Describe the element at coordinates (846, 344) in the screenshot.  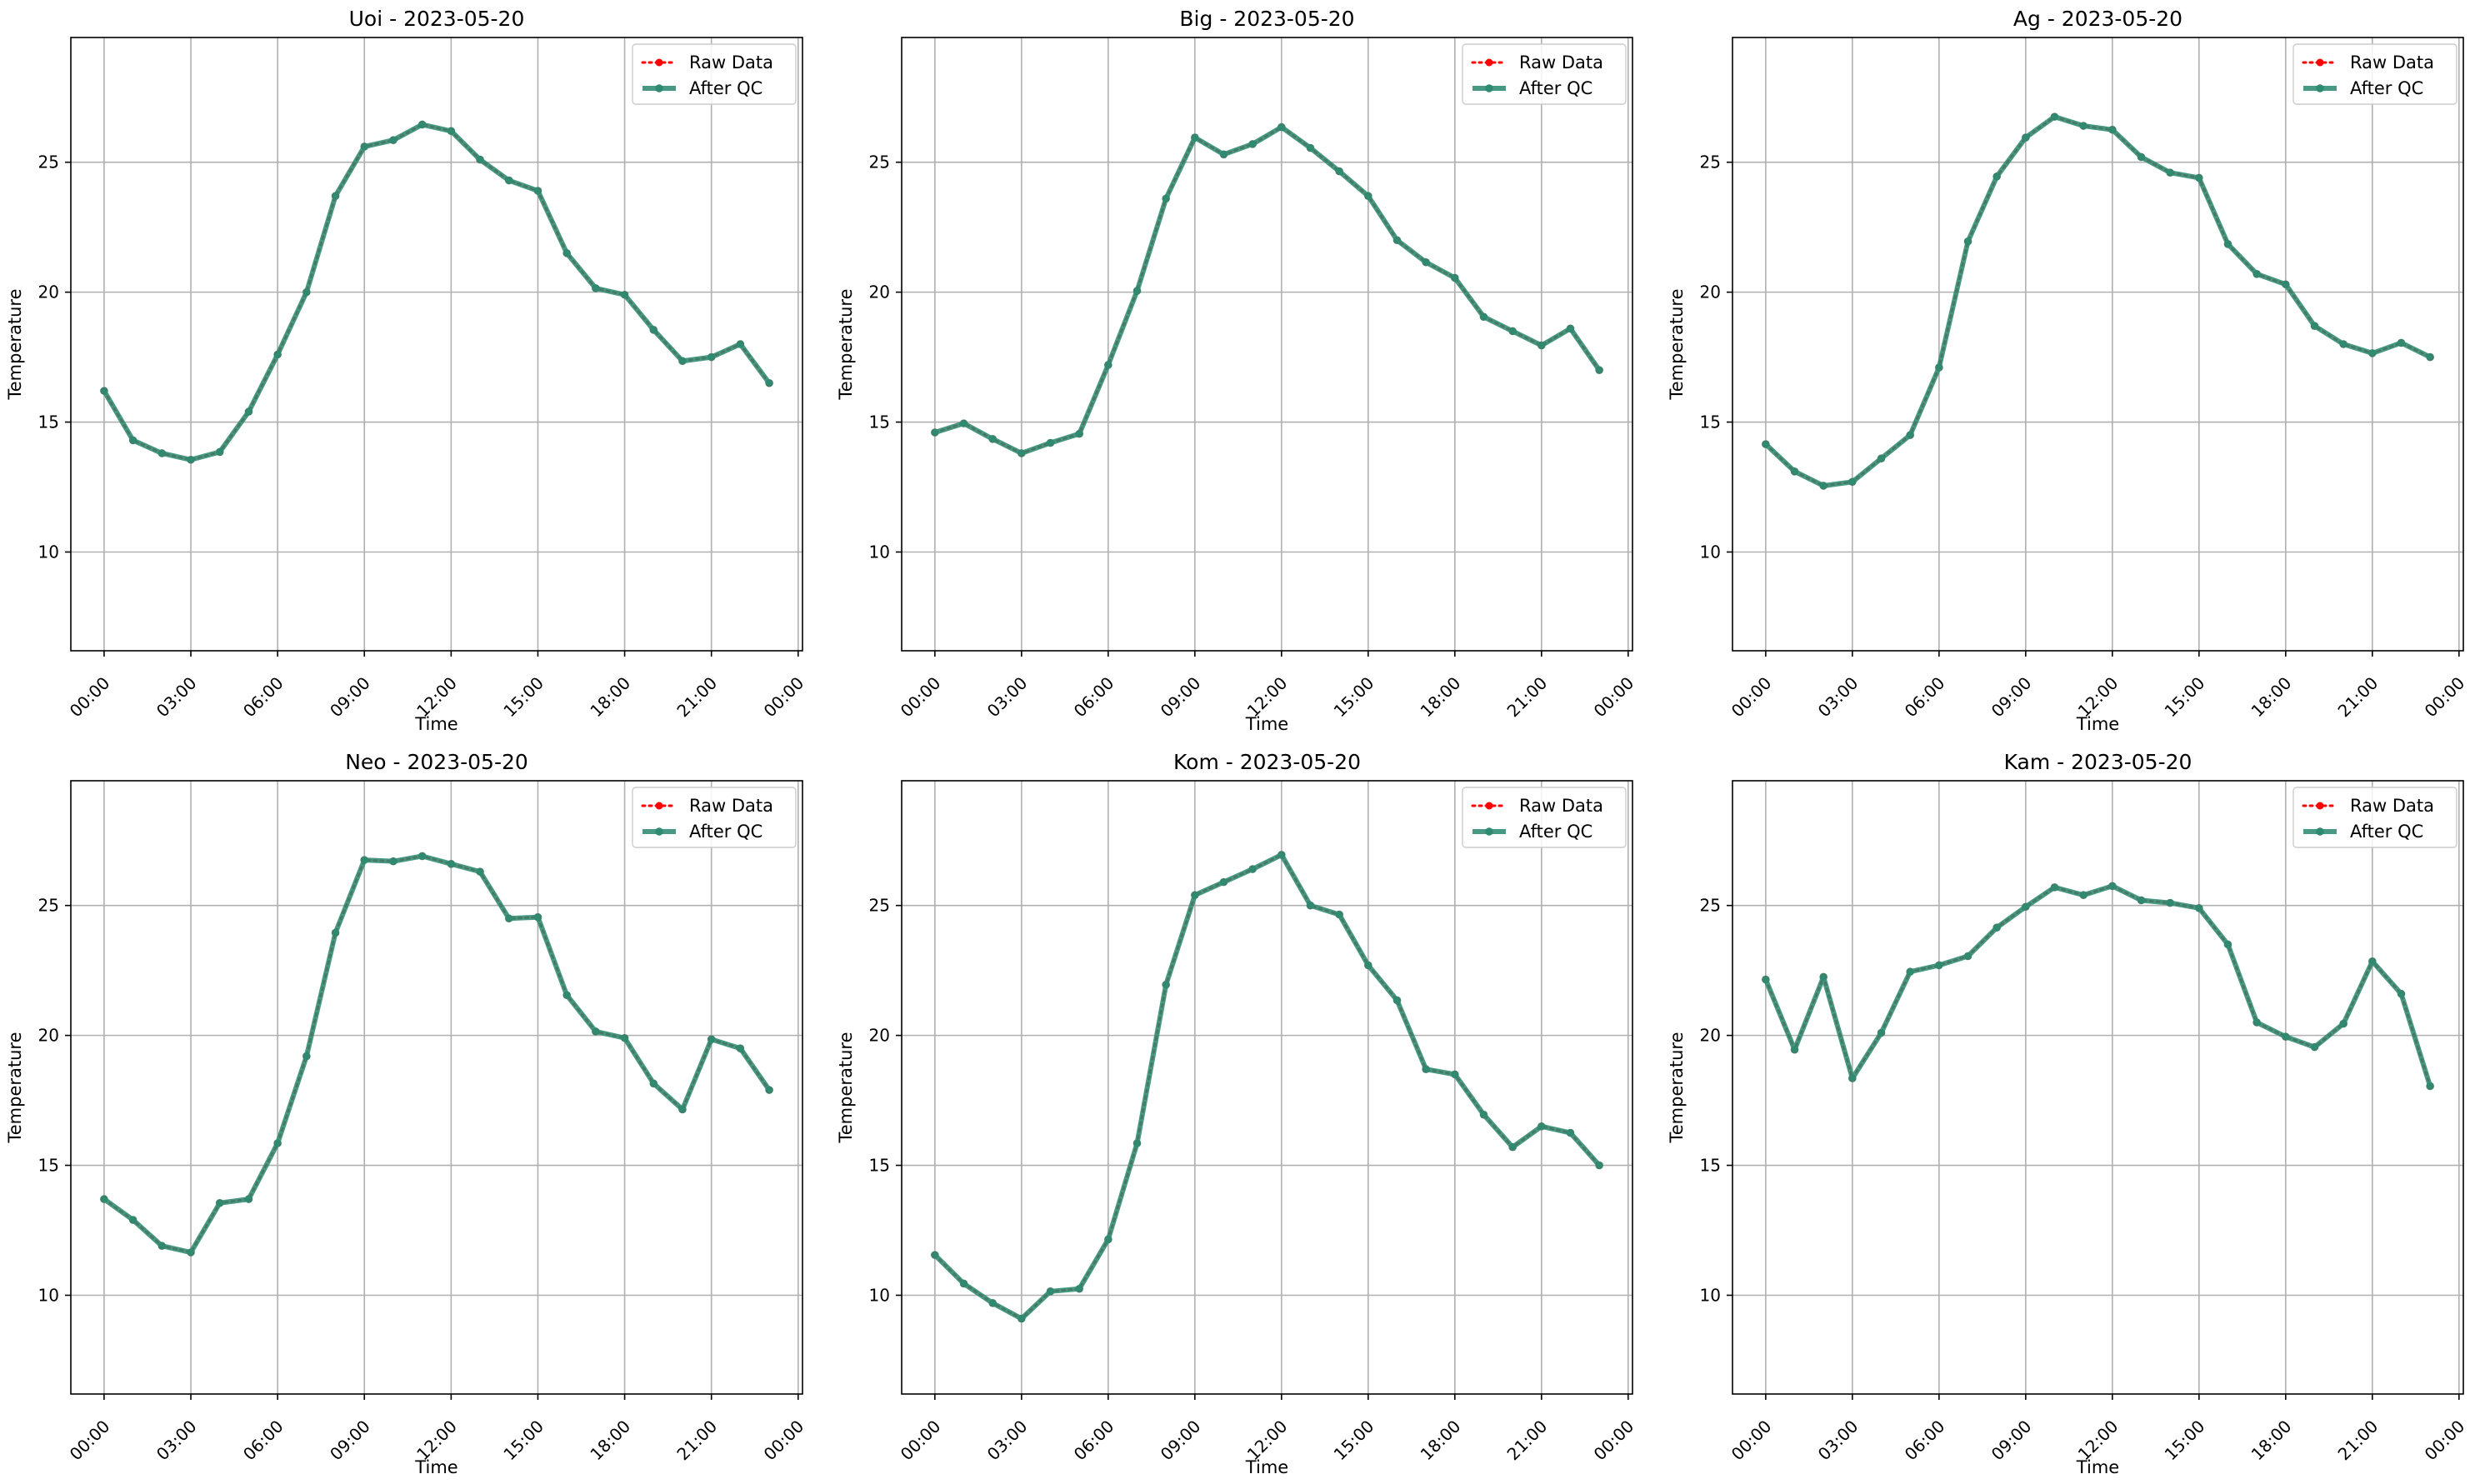
I see `y-axis-label: Temperature` at that location.